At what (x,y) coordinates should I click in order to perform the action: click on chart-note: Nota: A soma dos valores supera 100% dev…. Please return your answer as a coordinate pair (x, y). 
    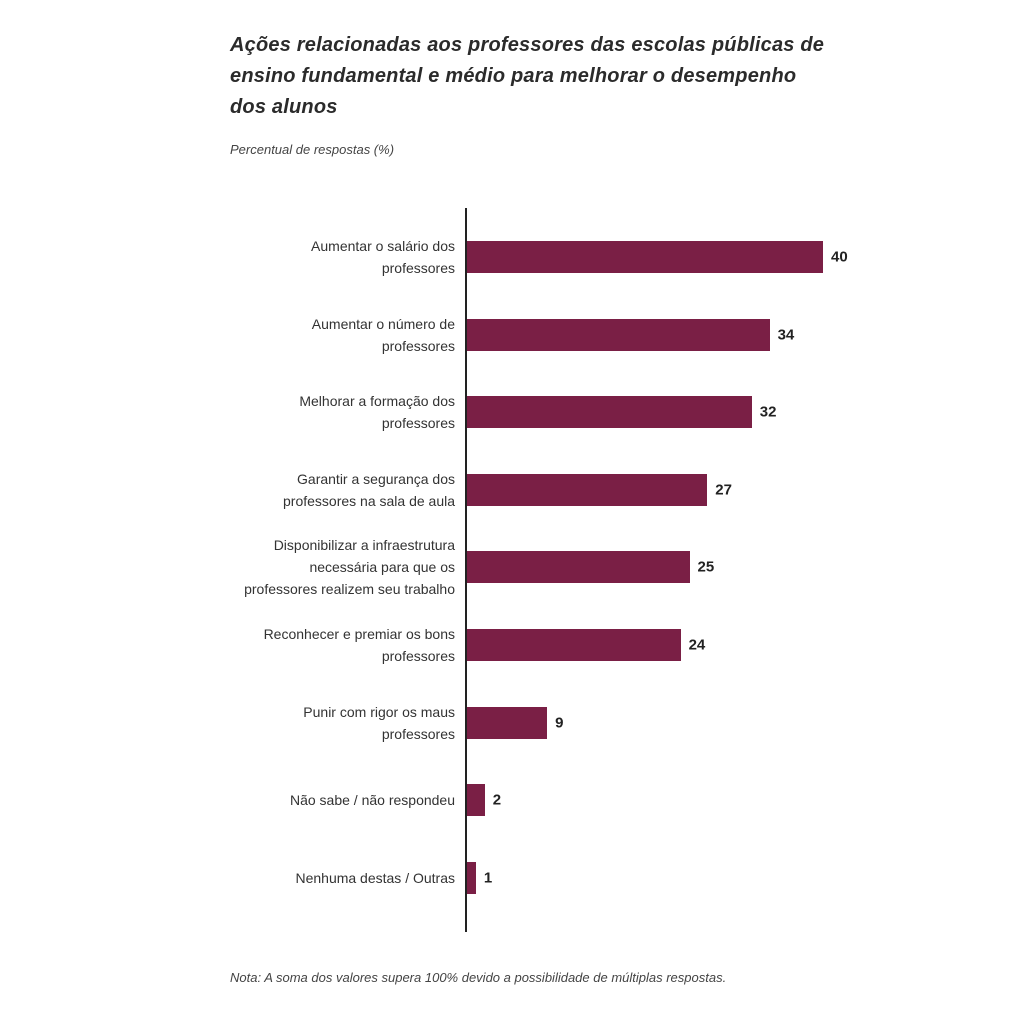
    Looking at the image, I should click on (478, 977).